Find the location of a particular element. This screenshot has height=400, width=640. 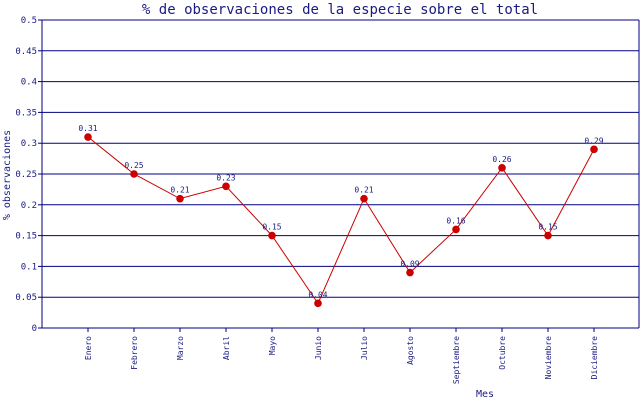

y-tick-label: 0.1 is located at coordinates (29, 267).